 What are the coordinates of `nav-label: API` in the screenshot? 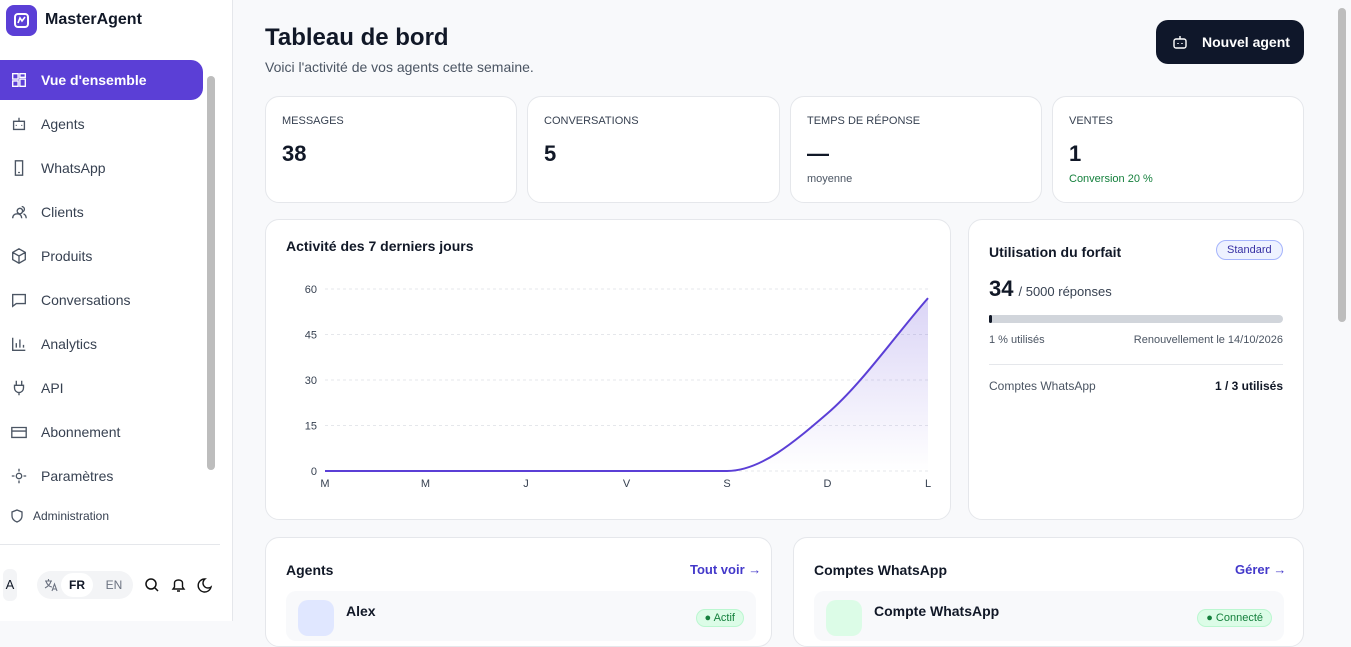 It's located at (52, 388).